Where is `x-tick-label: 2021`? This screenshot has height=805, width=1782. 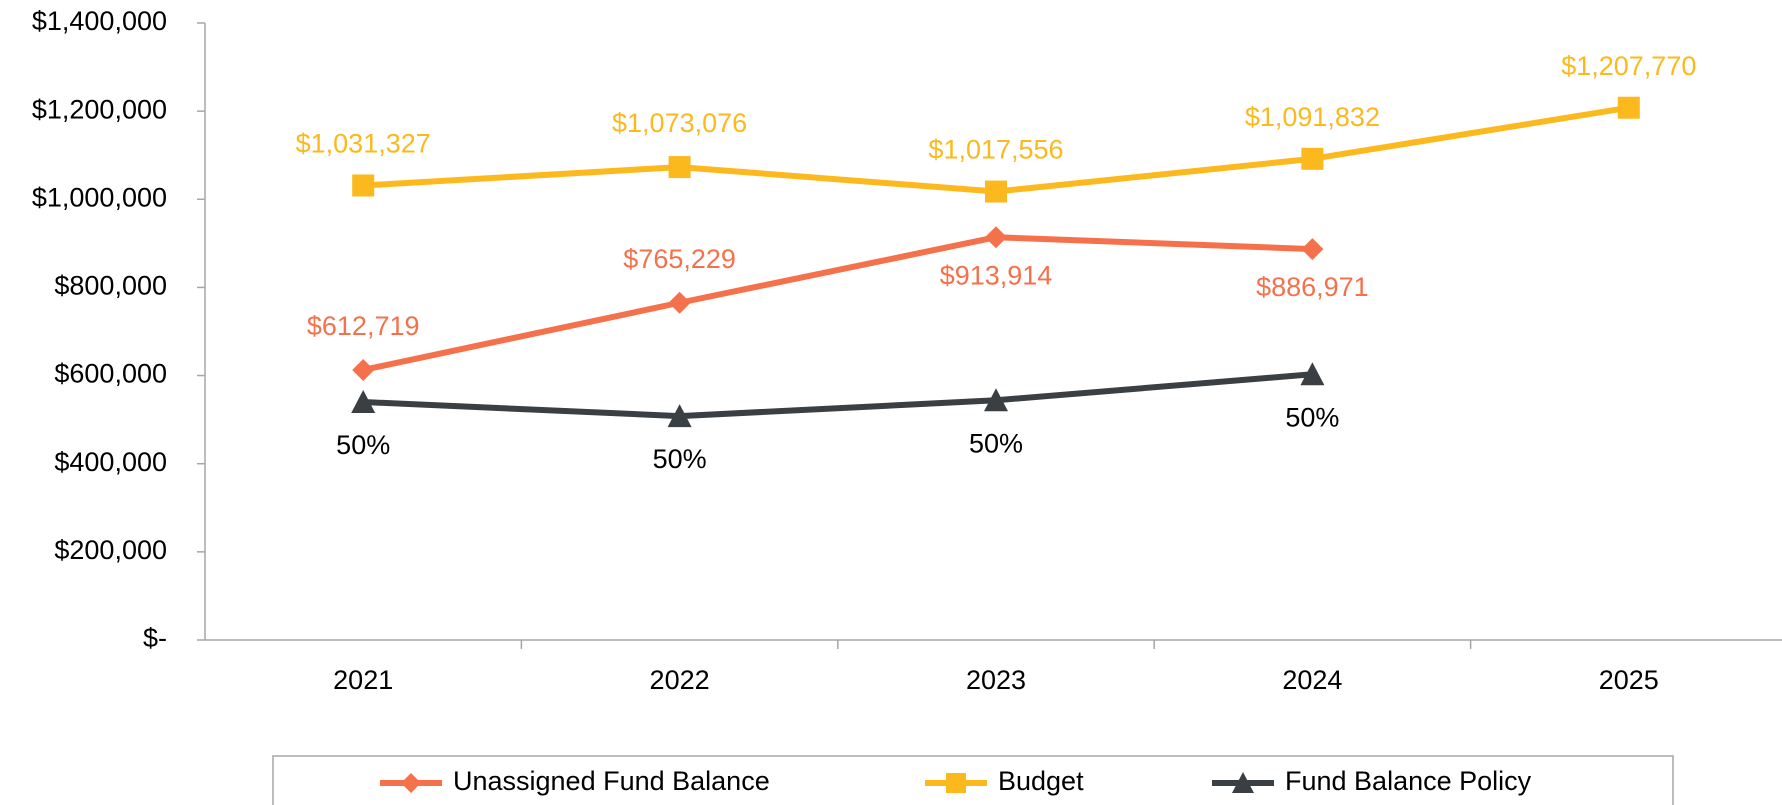
x-tick-label: 2021 is located at coordinates (363, 680).